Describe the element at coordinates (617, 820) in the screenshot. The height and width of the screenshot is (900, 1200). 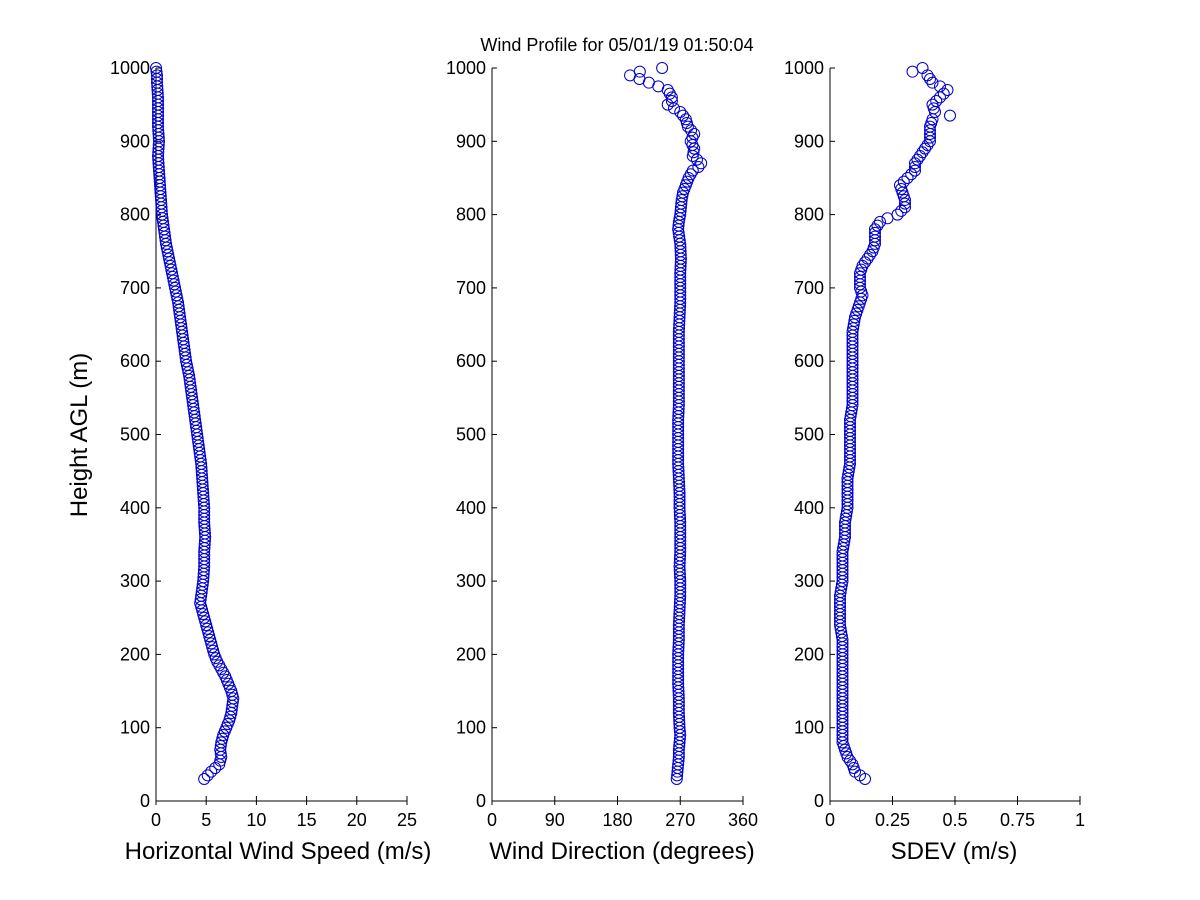
I see `direction-x-tick-label: 180` at that location.